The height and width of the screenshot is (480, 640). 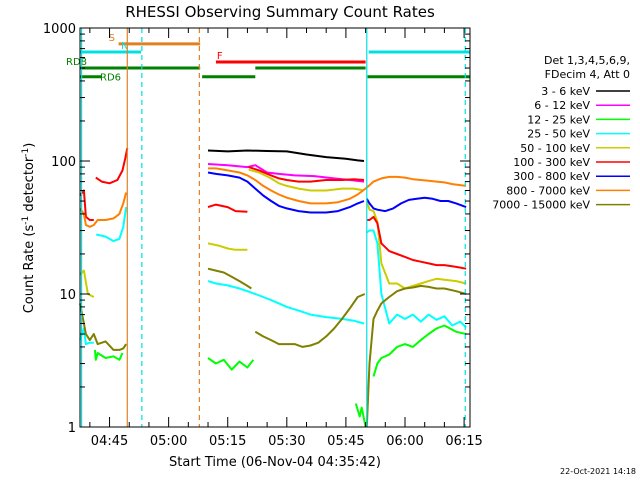 I want to click on y-tick-label: 1, so click(x=72, y=428).